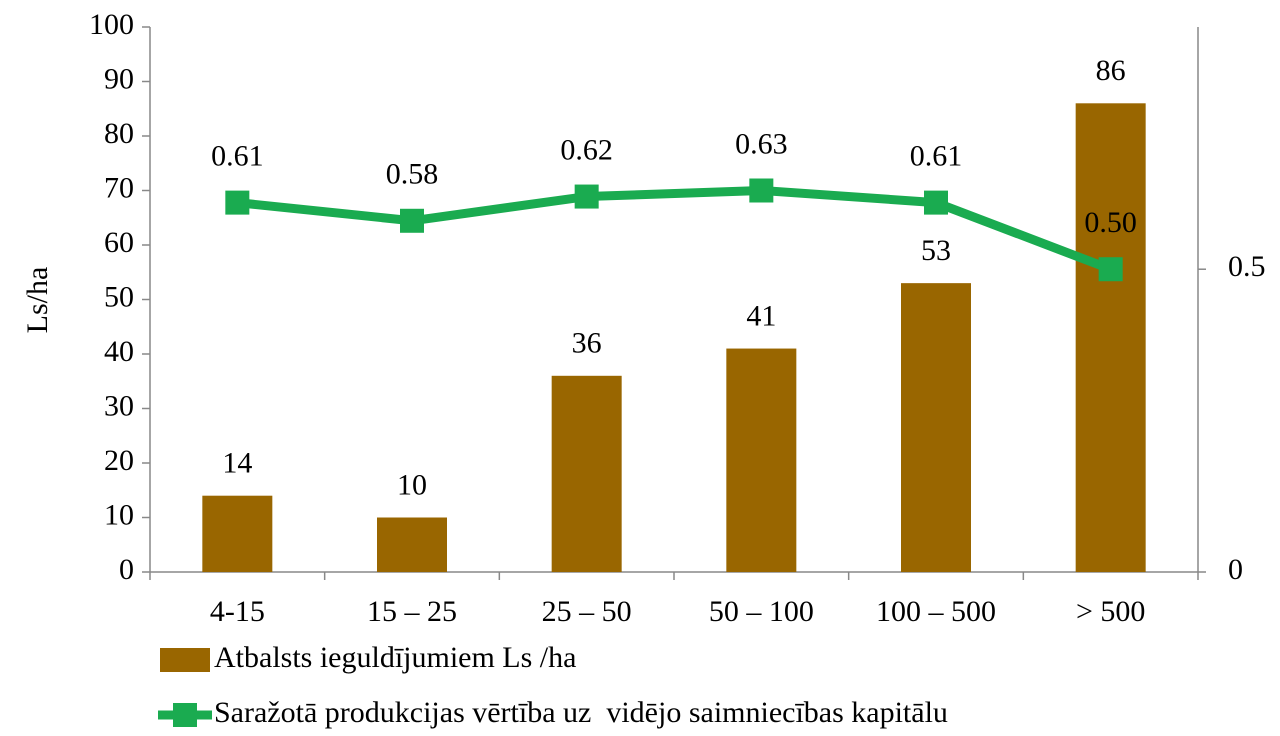 The image size is (1280, 736). I want to click on line-value-label: 0.50, so click(1110, 222).